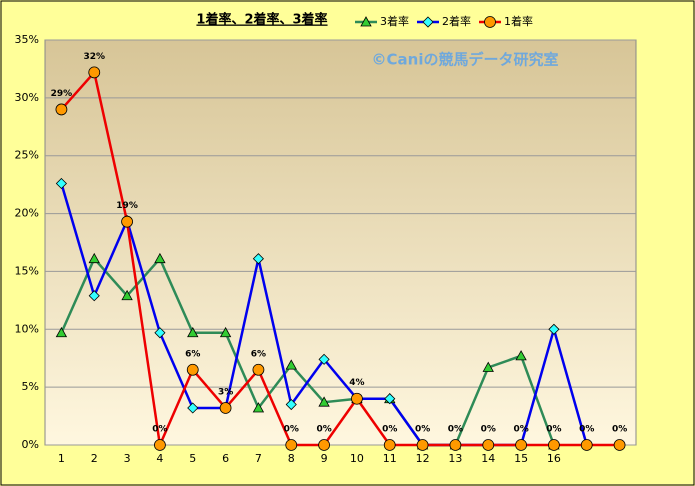 This screenshot has width=695, height=486. Describe the element at coordinates (94, 57) in the screenshot. I see `data-label: 32%` at that location.